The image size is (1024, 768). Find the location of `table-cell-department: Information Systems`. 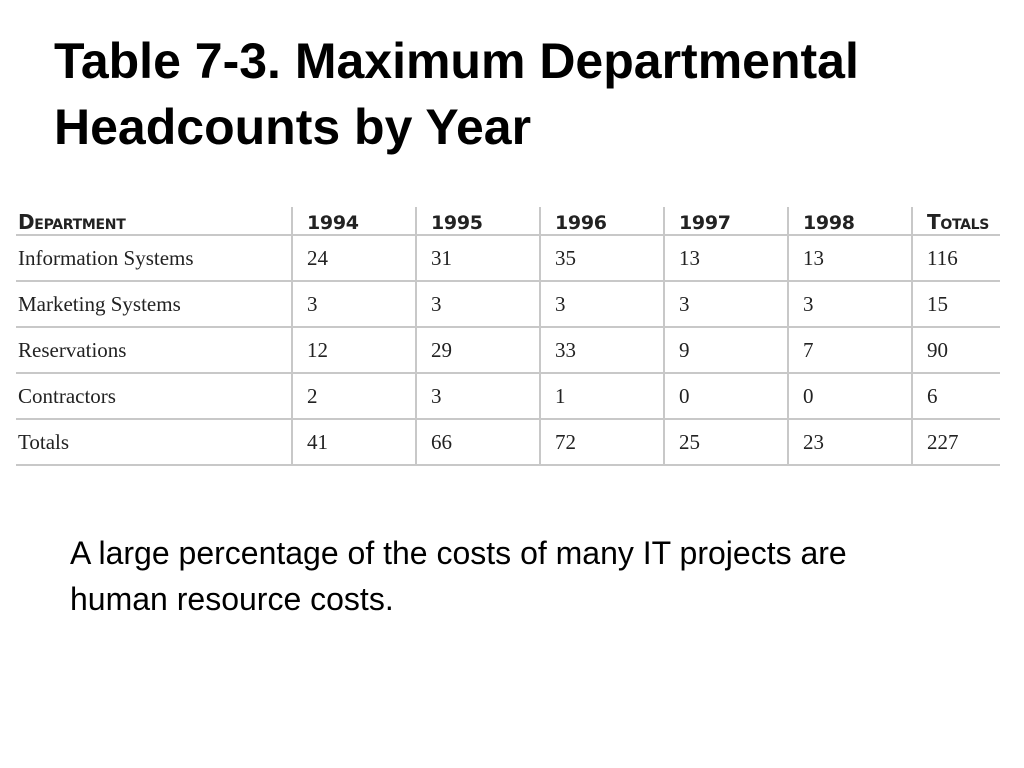

table-cell-department: Information Systems is located at coordinates (154, 258).